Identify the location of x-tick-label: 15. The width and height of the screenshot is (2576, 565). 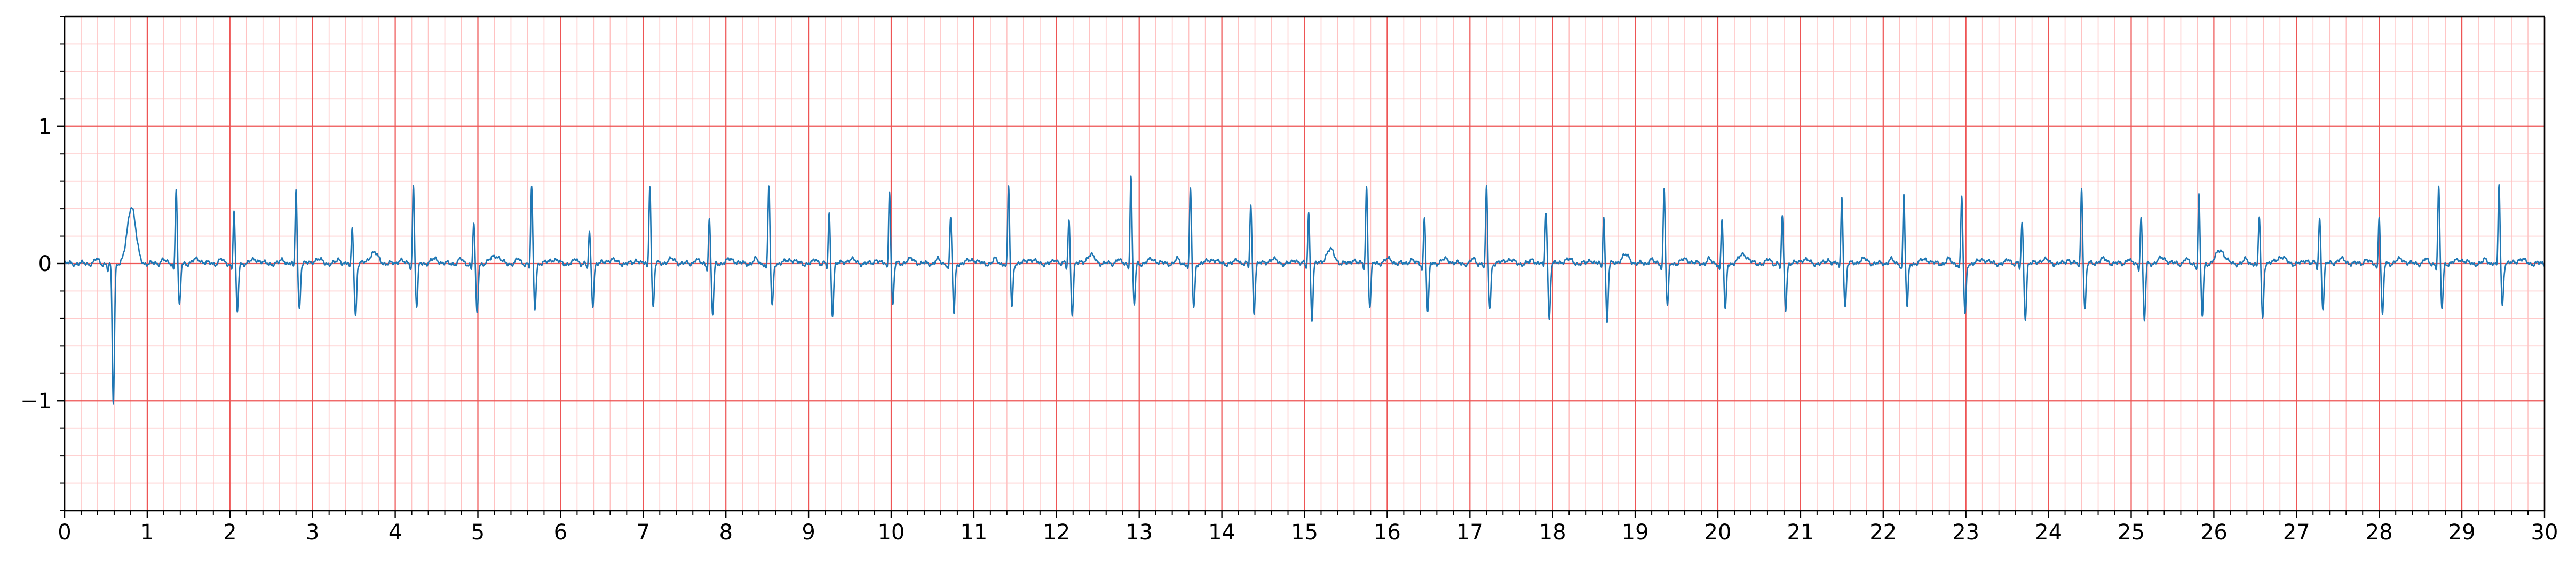
(1304, 533).